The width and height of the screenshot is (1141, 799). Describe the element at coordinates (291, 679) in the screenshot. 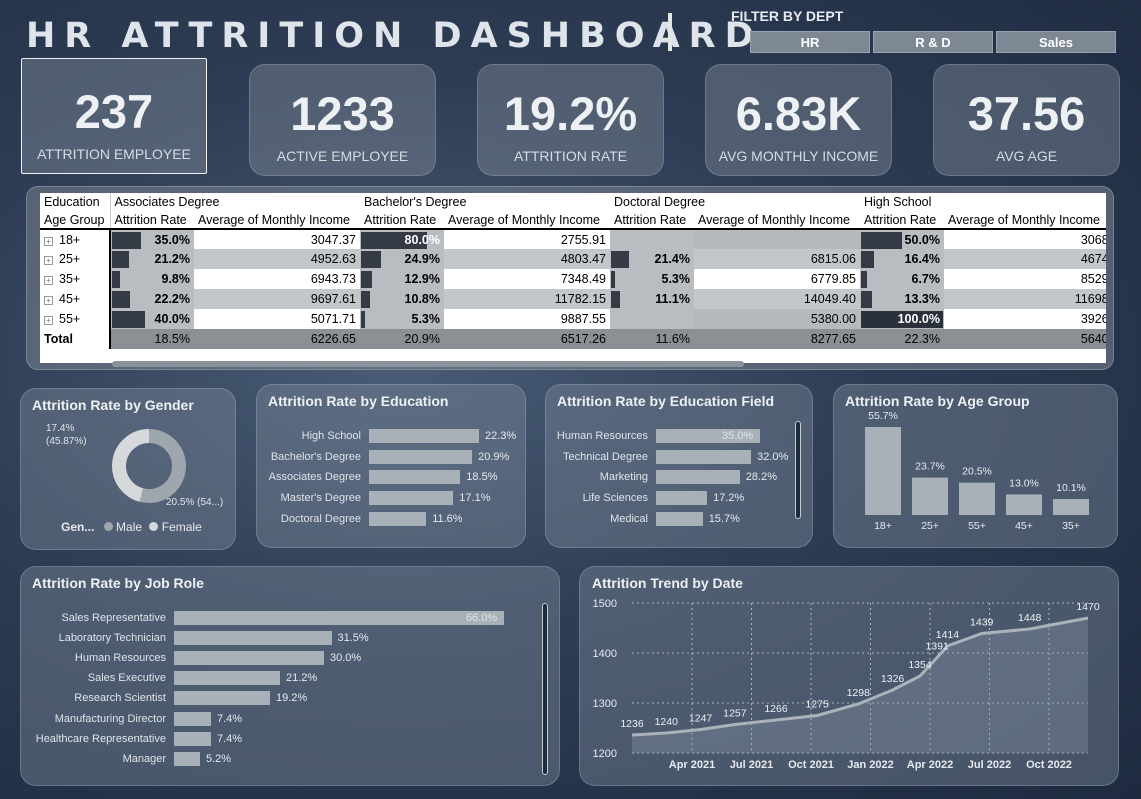

I see `bar-row: Sales Executive 21.2%` at that location.